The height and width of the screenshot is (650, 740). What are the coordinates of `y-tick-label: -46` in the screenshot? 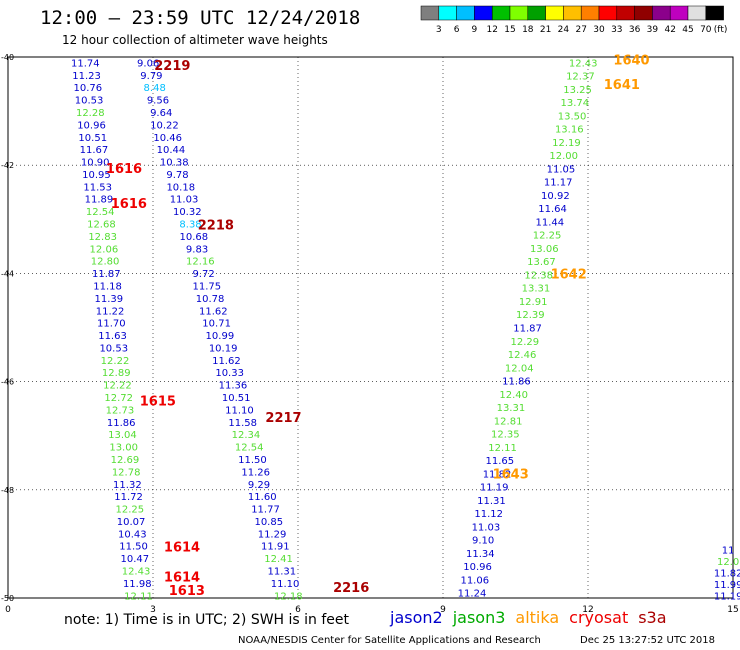 It's located at (7, 382).